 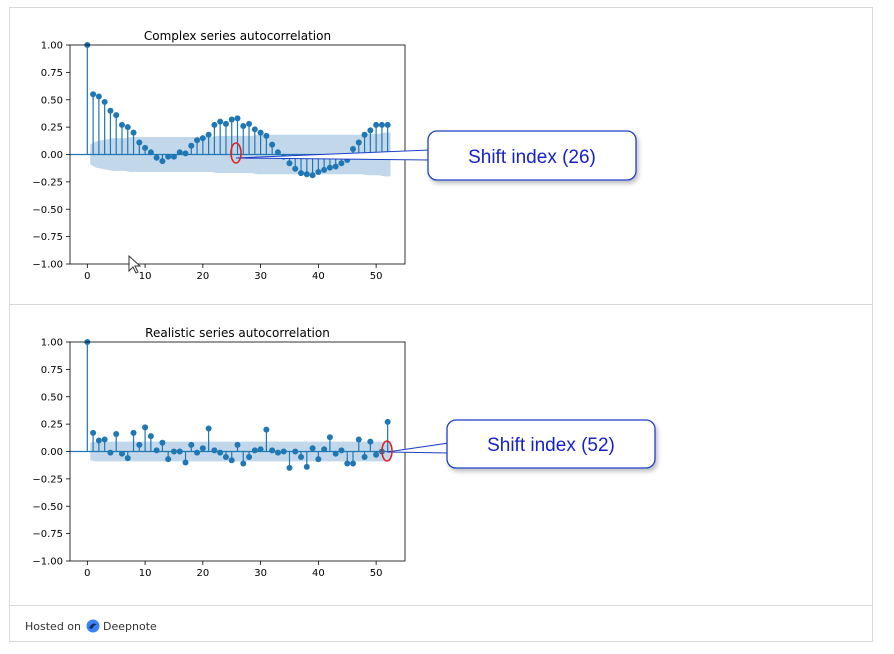 I want to click on x-tick-label: 50, so click(x=376, y=573).